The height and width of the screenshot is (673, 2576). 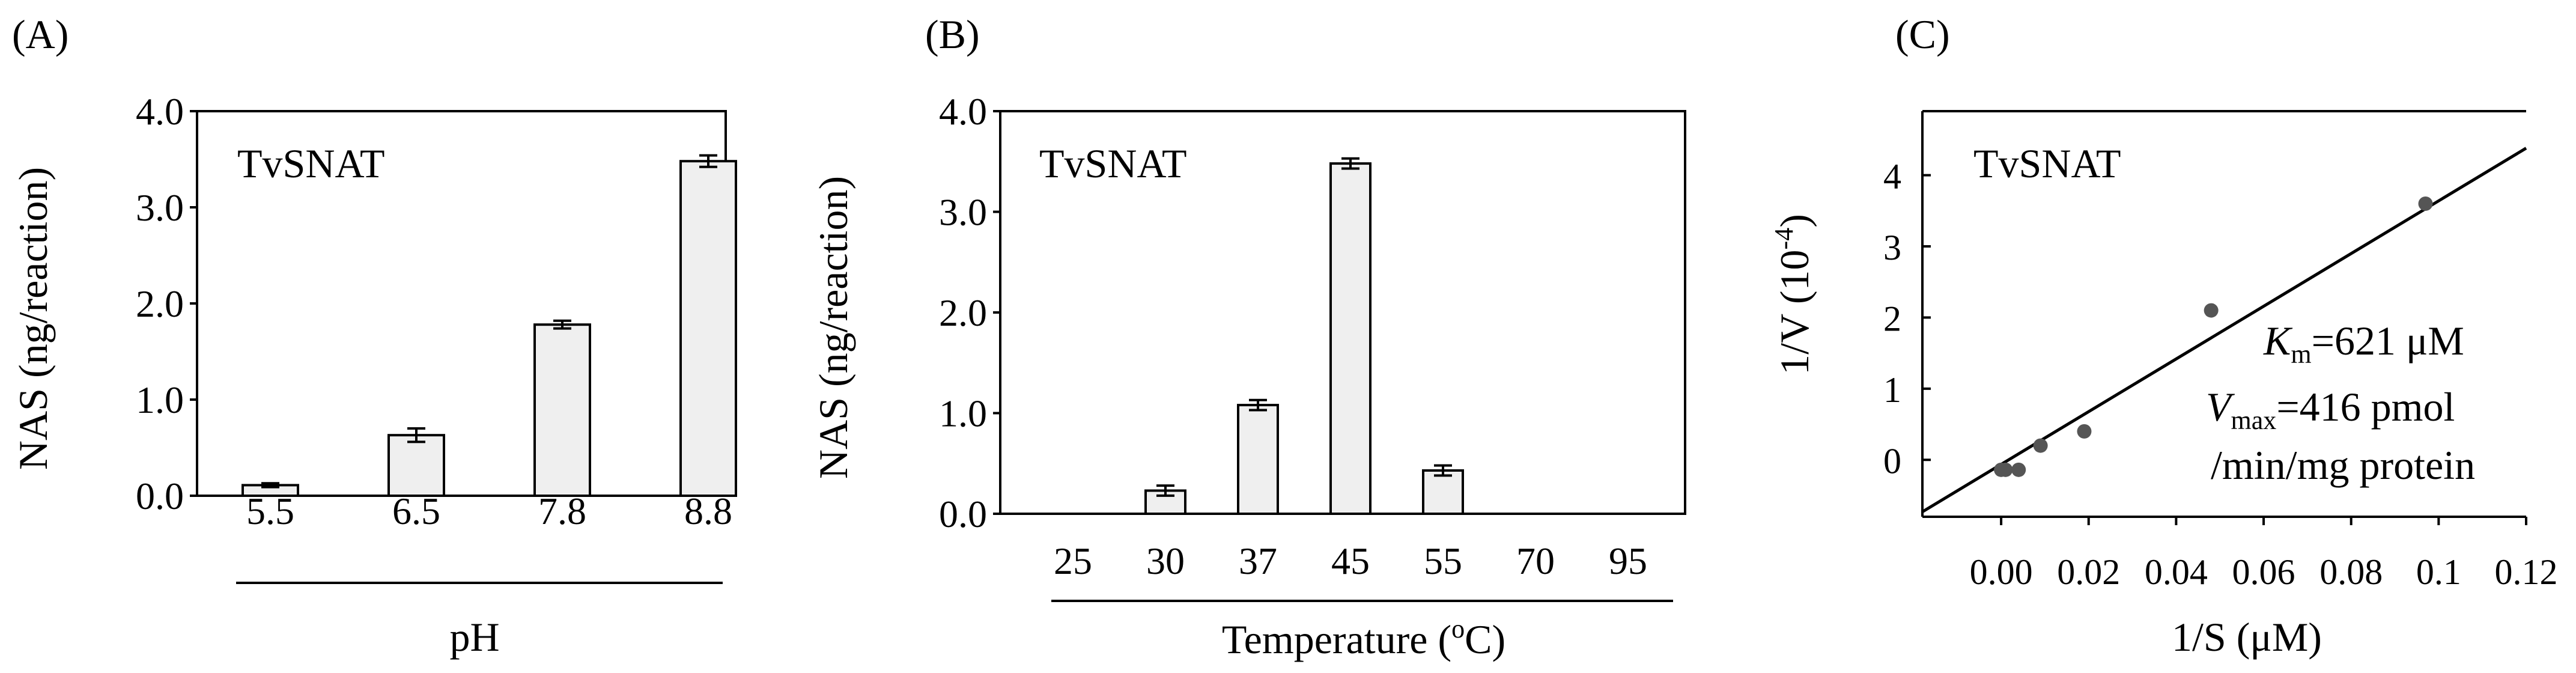 What do you see at coordinates (1794, 221) in the screenshot?
I see `panel-c-ylabel-end: )` at bounding box center [1794, 221].